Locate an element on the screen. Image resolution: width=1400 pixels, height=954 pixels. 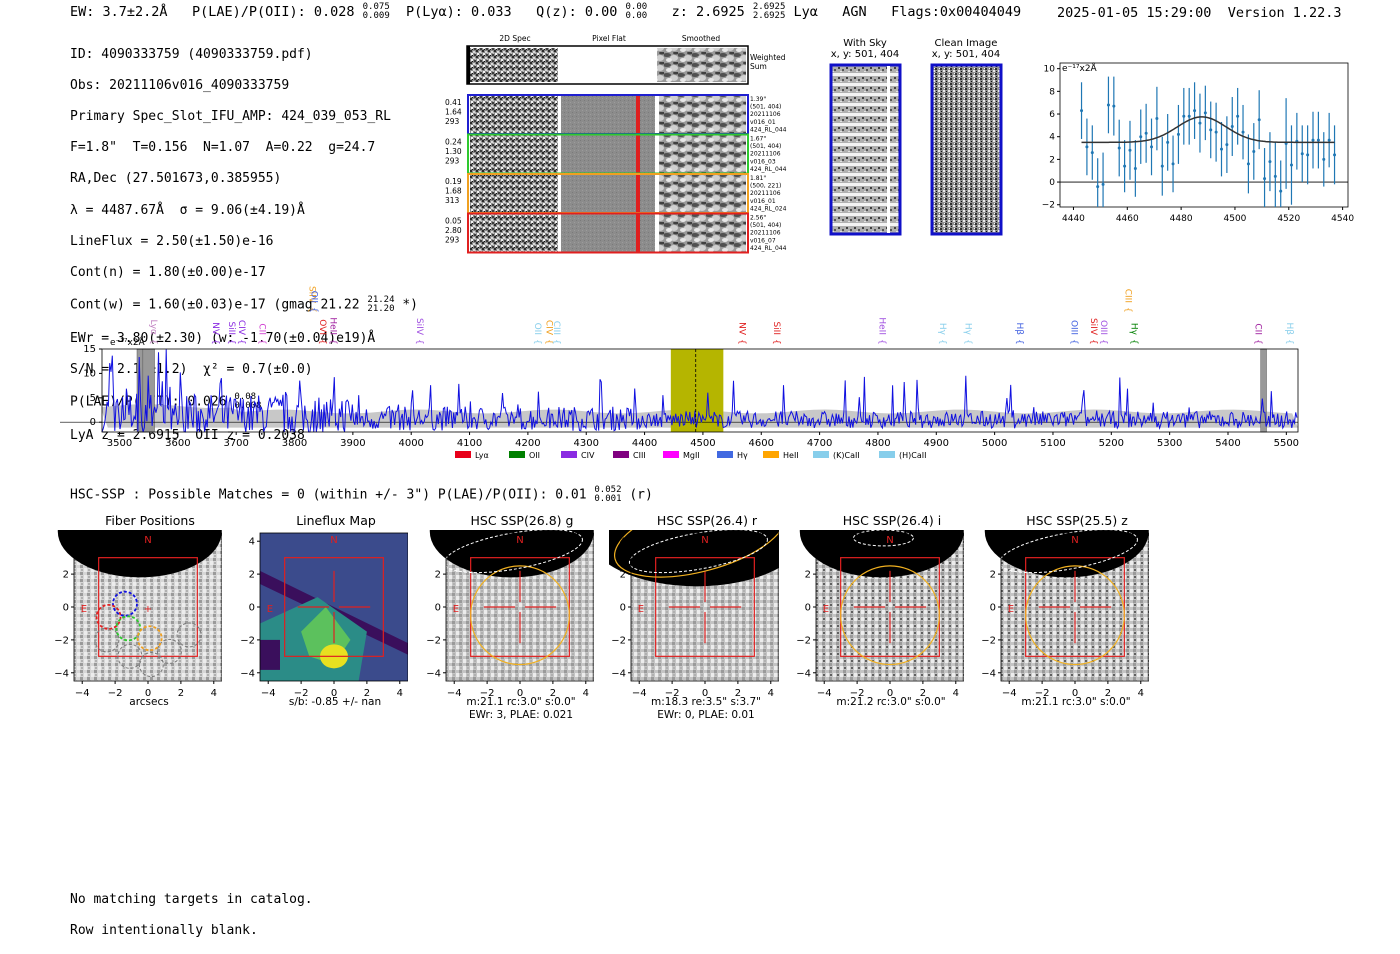
zoom-ytick-label: 4 is located at coordinates (1052, 138).